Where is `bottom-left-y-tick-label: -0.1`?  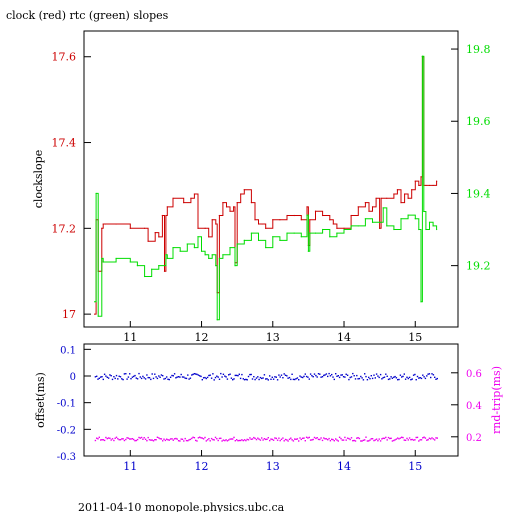 bottom-left-y-tick-label: -0.1 is located at coordinates (66, 404).